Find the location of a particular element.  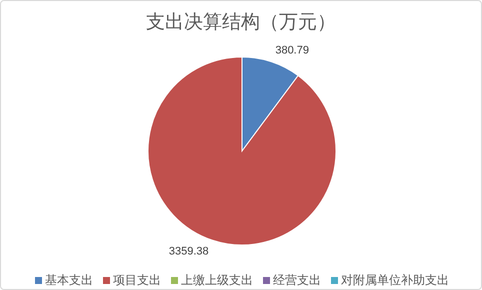

chart-title: 支出决算结构（万元） is located at coordinates (241, 22).